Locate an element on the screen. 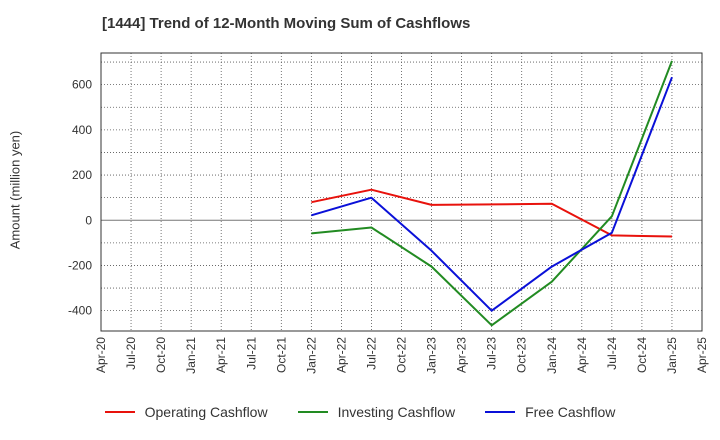 The image size is (720, 440). legend-label: Free Cashflow is located at coordinates (570, 412).